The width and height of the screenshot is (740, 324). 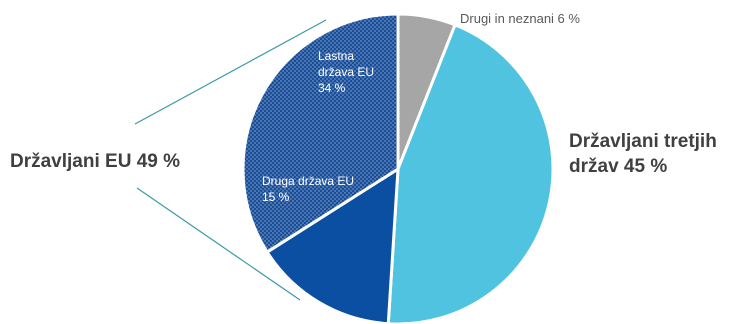 I want to click on eu-group-label: Državljani EU 49 %, so click(x=95, y=161).